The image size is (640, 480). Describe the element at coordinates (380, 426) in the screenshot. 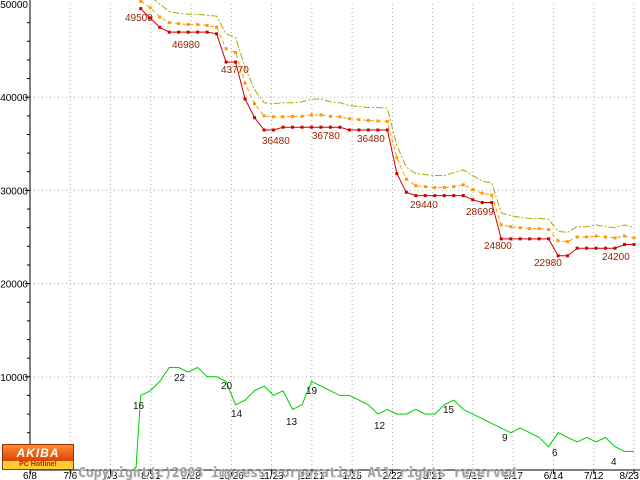

I see `shop-count-label: 12` at that location.